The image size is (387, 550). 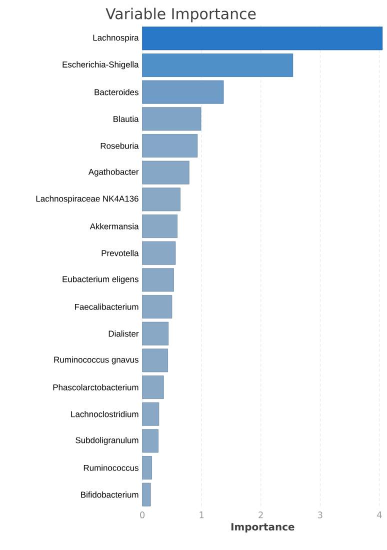 I want to click on y-tick-label: Escherichia-Shigella, so click(x=100, y=65).